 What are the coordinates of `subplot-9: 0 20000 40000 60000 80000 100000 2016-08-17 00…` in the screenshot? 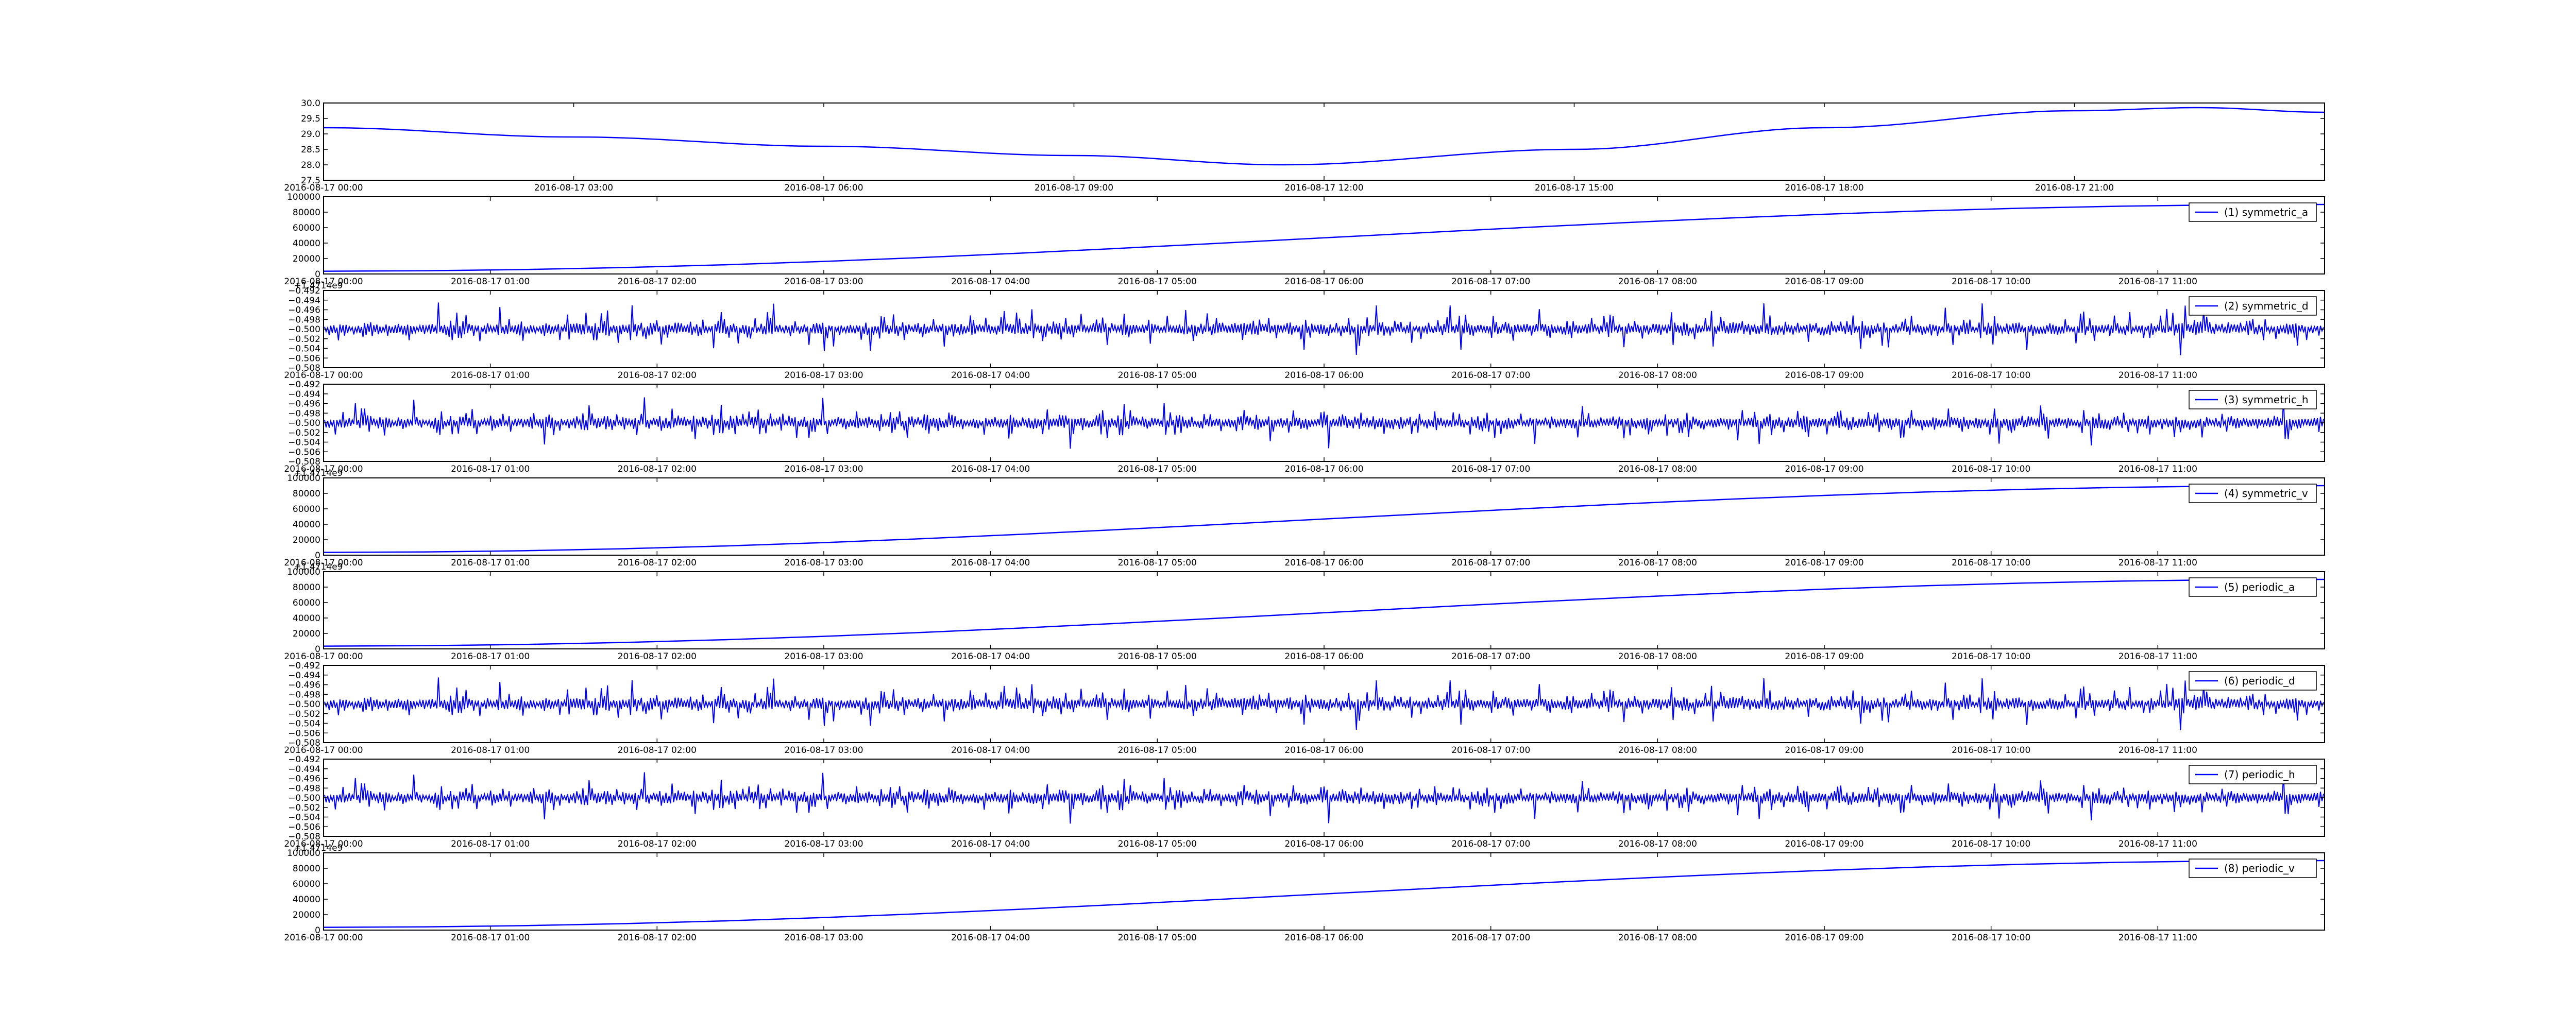 It's located at (1304, 895).